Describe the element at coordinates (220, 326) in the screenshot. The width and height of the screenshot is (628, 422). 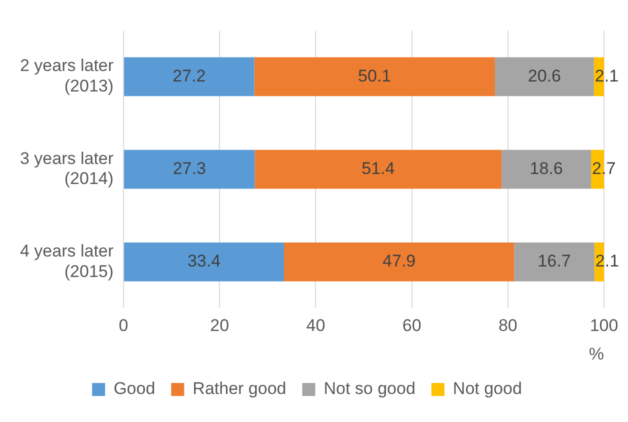
I see `x-tick-label: 20` at that location.